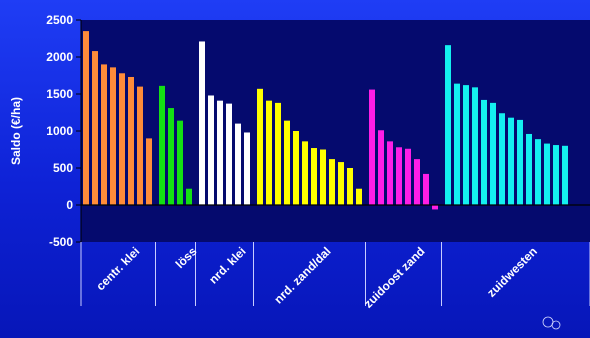 This screenshot has width=590, height=338. What do you see at coordinates (302, 275) in the screenshot?
I see `group-label-nrd-zand-dal: nrd. zand/dal` at bounding box center [302, 275].